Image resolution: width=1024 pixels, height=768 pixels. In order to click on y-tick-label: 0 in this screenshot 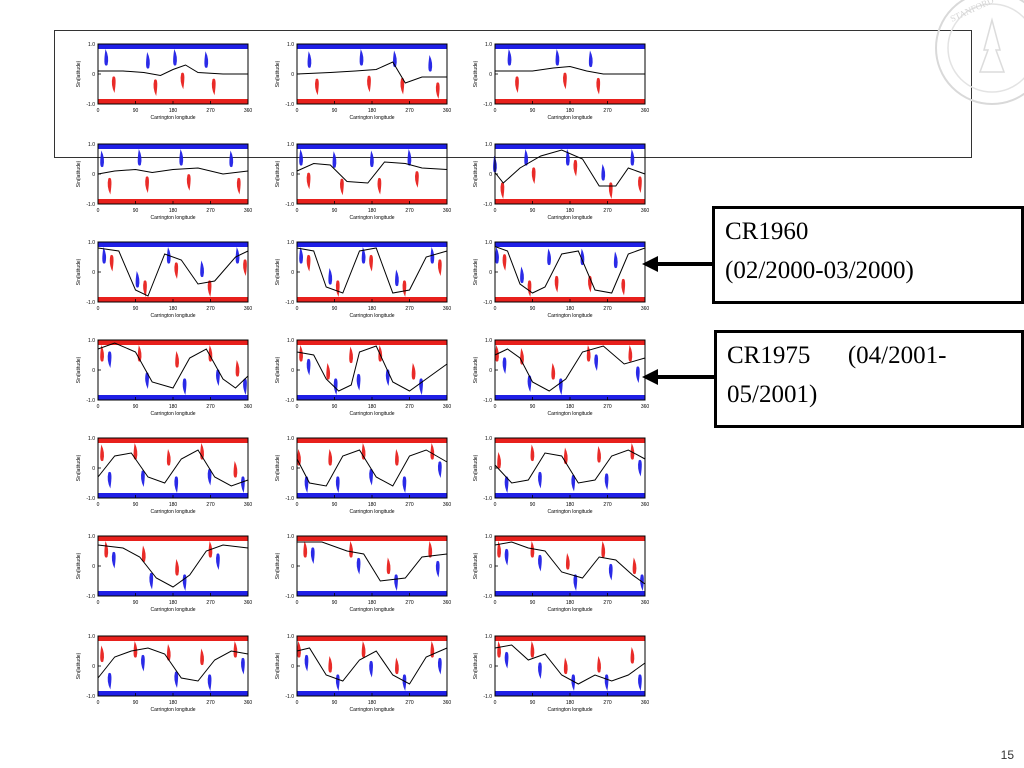, I will do `click(490, 175)`.